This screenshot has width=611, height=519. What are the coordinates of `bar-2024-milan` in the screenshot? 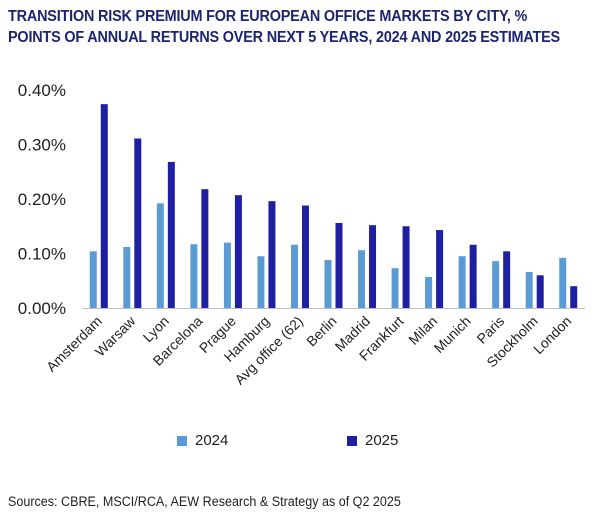 It's located at (429, 292).